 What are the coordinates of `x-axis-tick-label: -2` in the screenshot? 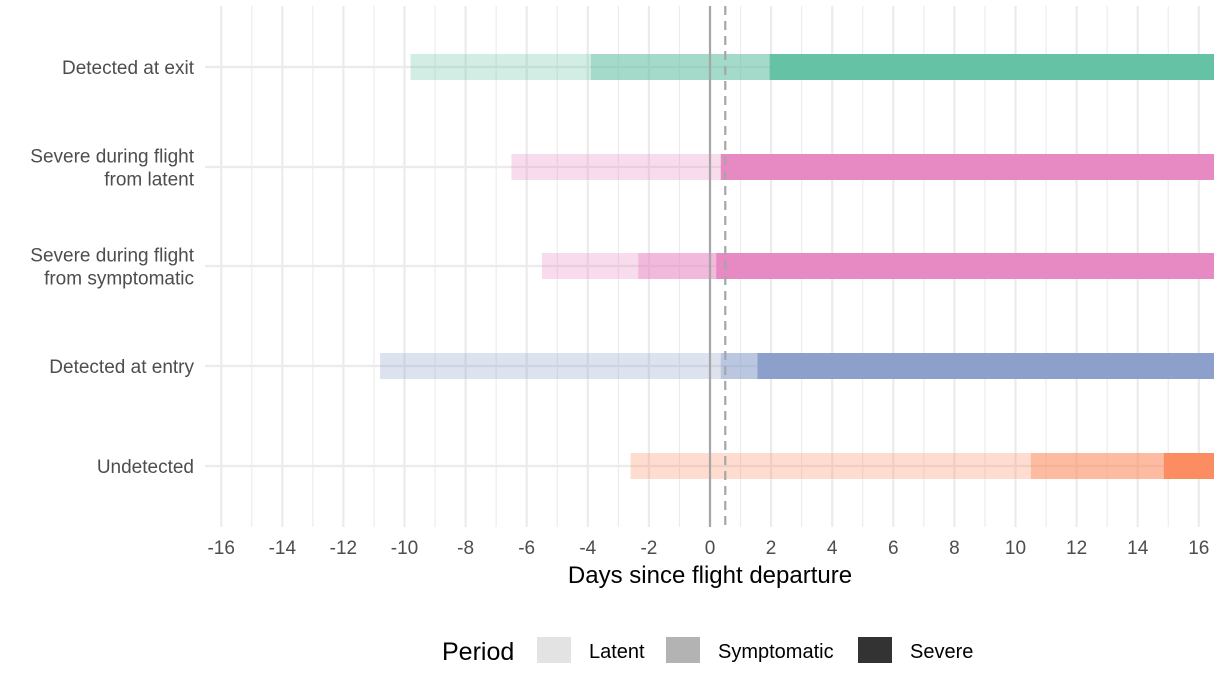 It's located at (648, 548).